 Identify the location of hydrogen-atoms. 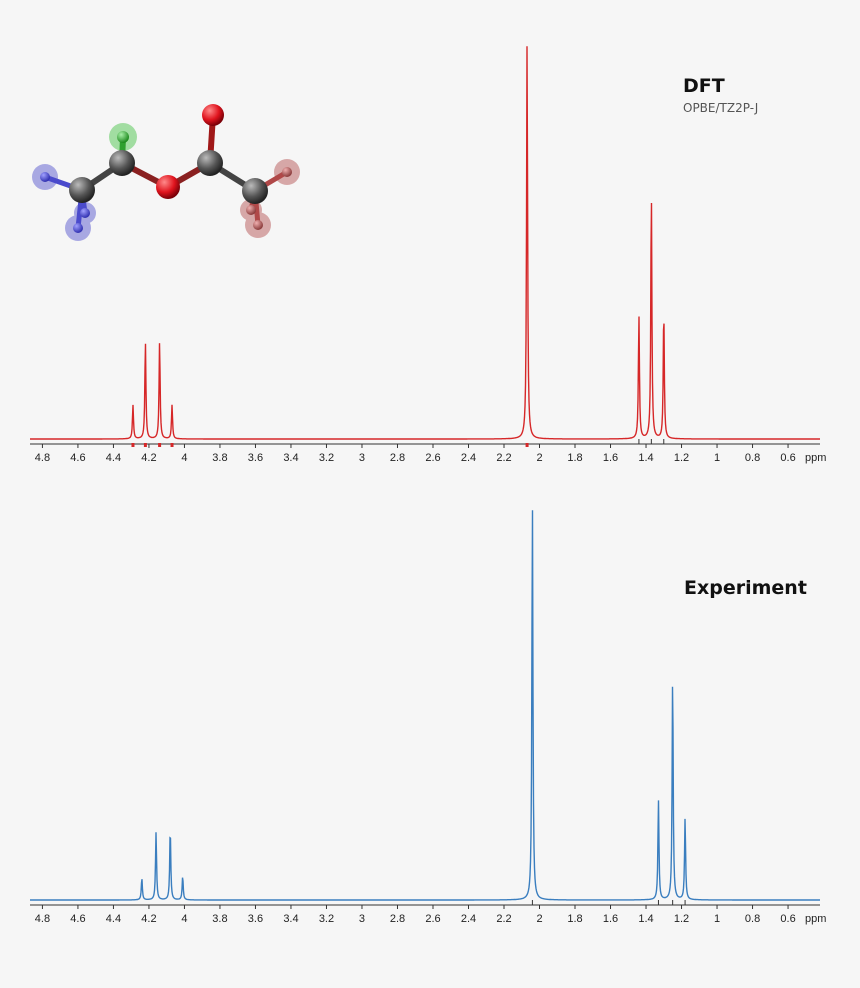
(166, 182).